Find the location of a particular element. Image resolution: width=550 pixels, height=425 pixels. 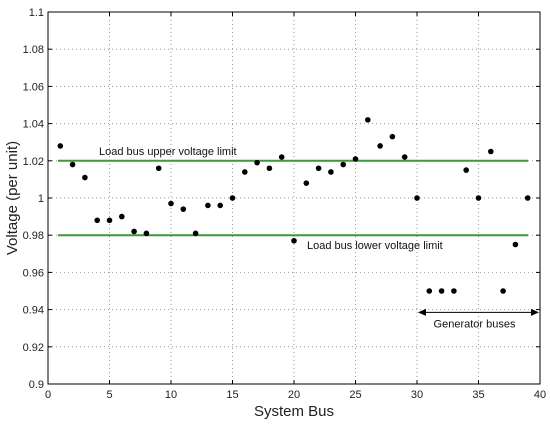

y-tick-label: 0.94 is located at coordinates (33, 311).